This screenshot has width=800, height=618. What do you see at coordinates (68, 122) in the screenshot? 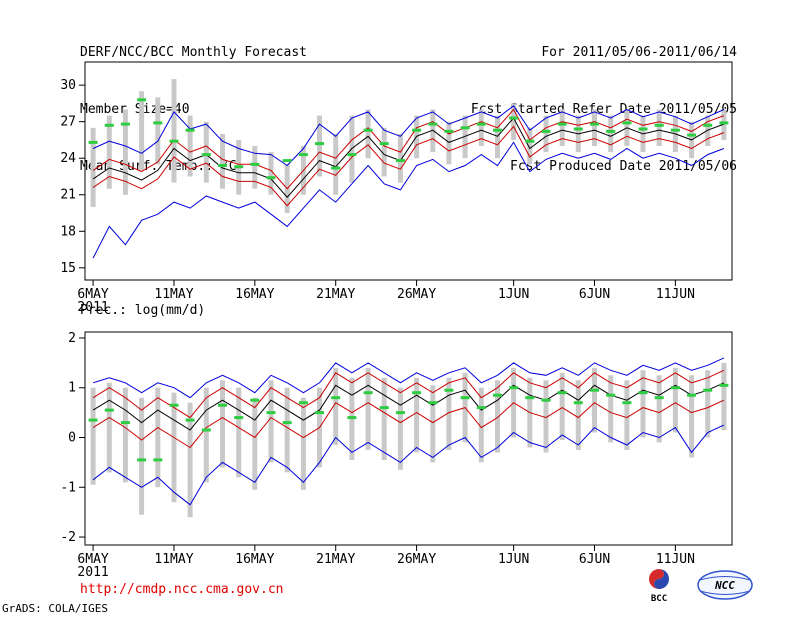
I see `y-tick-label: 27` at bounding box center [68, 122].